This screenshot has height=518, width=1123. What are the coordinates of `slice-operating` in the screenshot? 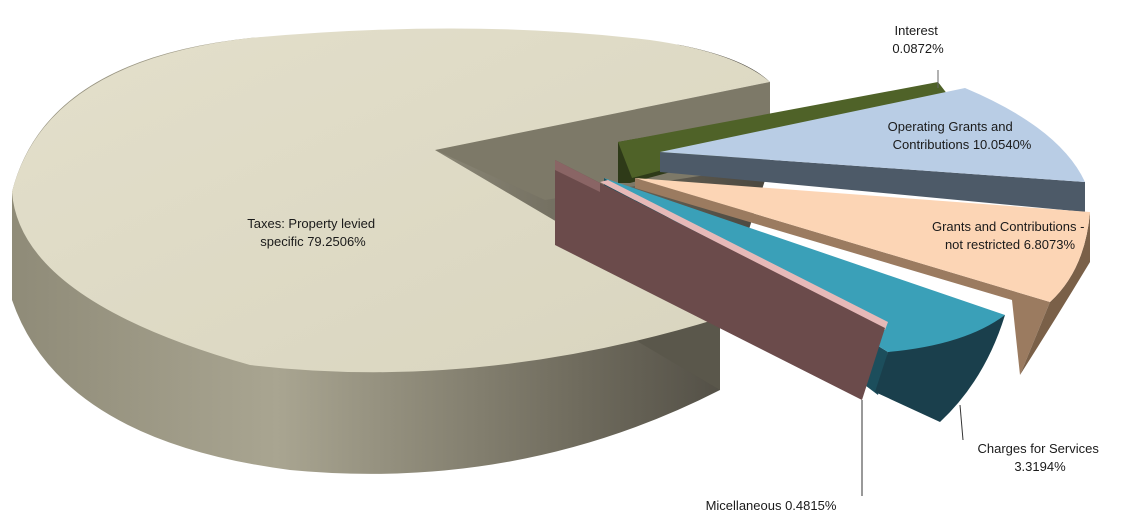 It's located at (872, 150).